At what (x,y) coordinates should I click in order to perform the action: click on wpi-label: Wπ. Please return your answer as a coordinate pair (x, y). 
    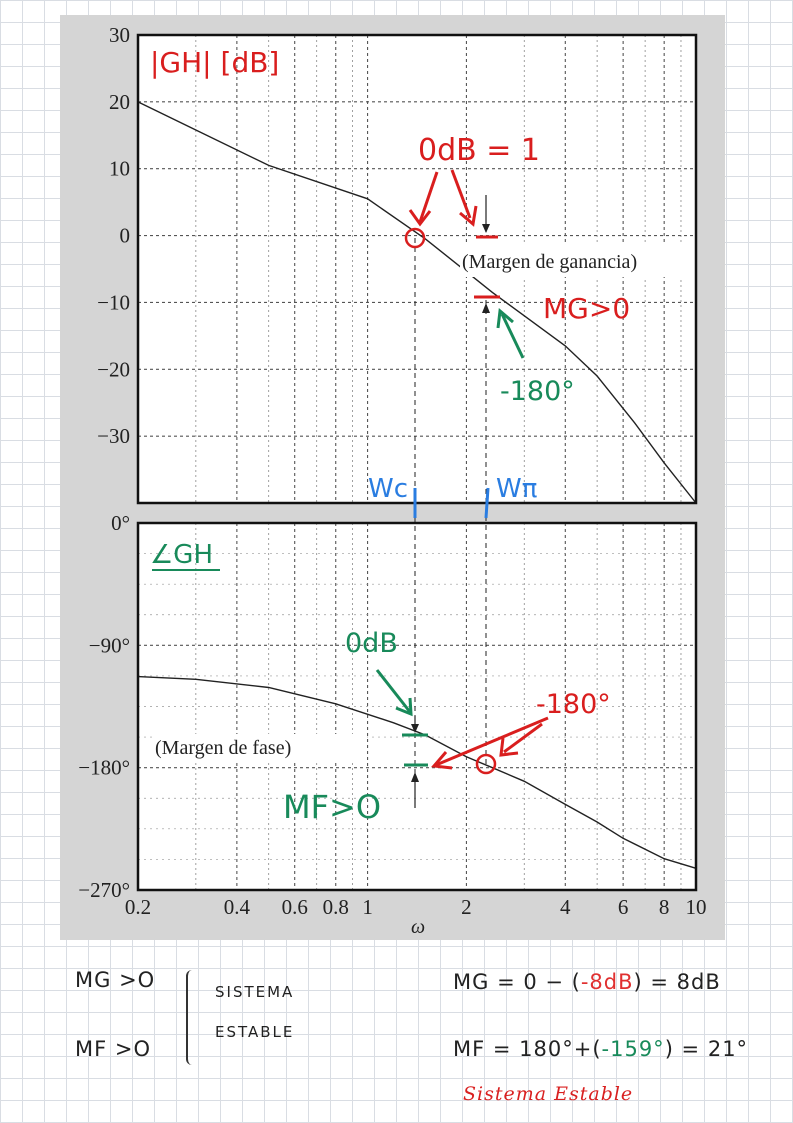
    Looking at the image, I should click on (516, 489).